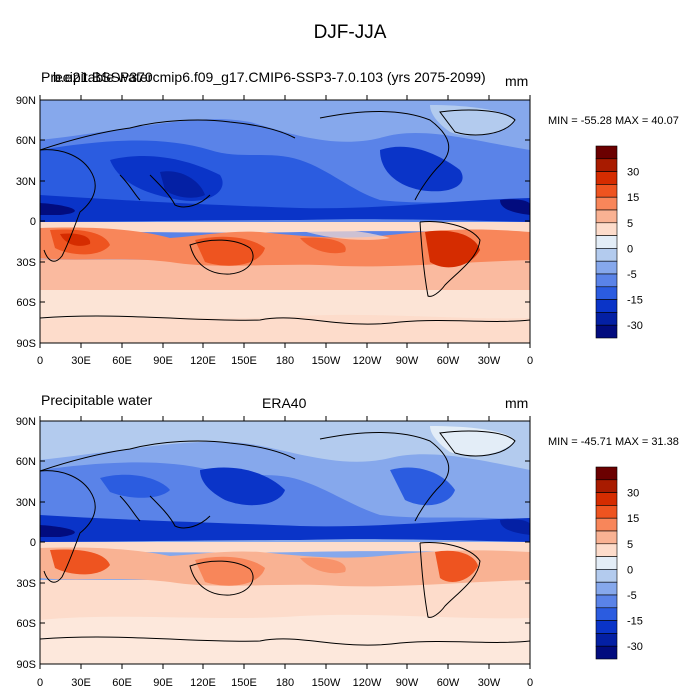 This screenshot has width=700, height=700. Describe the element at coordinates (530, 683) in the screenshot. I see `panel2-lon-label: 0` at that location.